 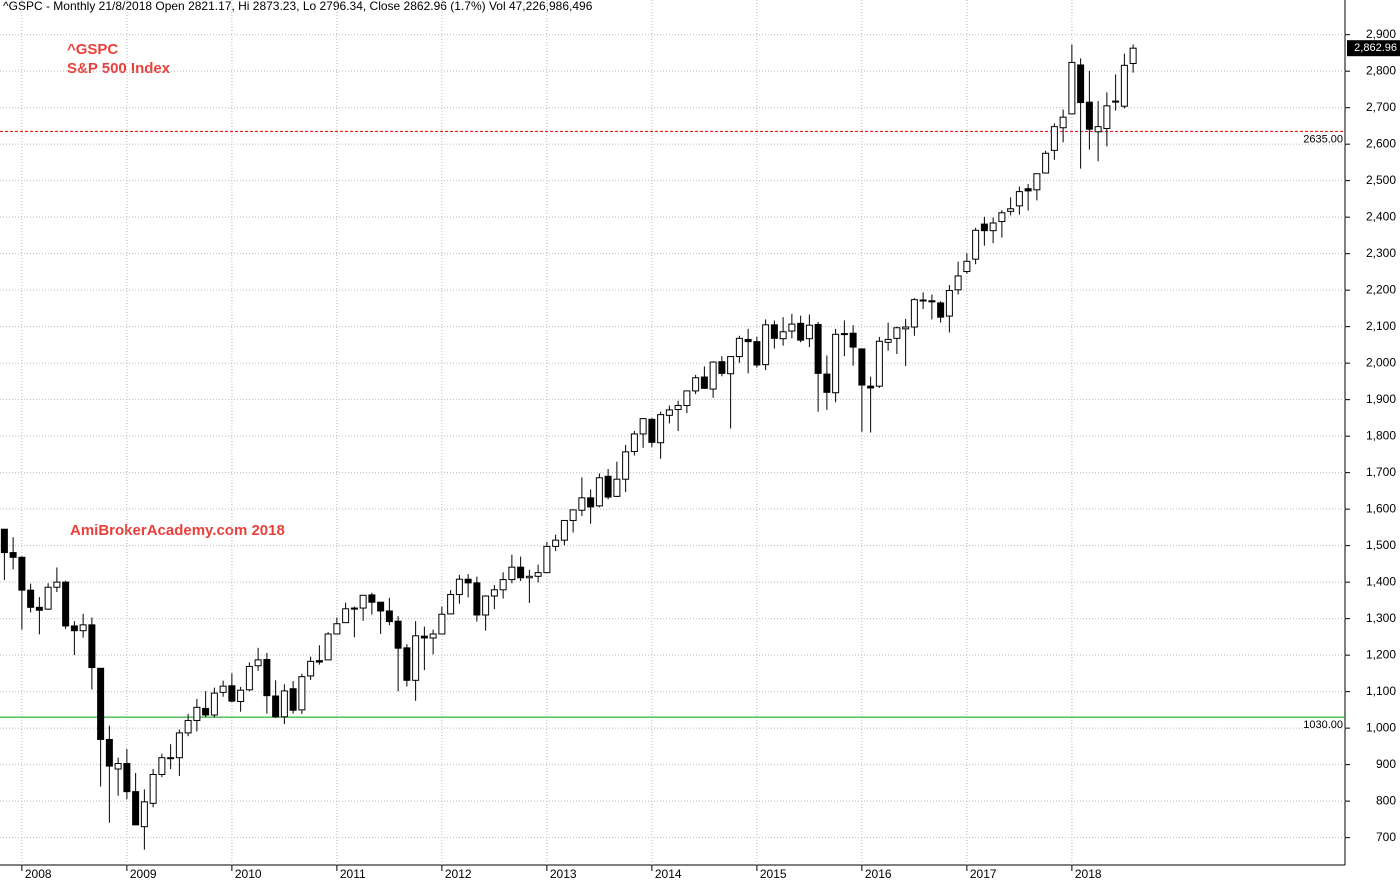 I want to click on x-tick-label: 2010, so click(x=248, y=874).